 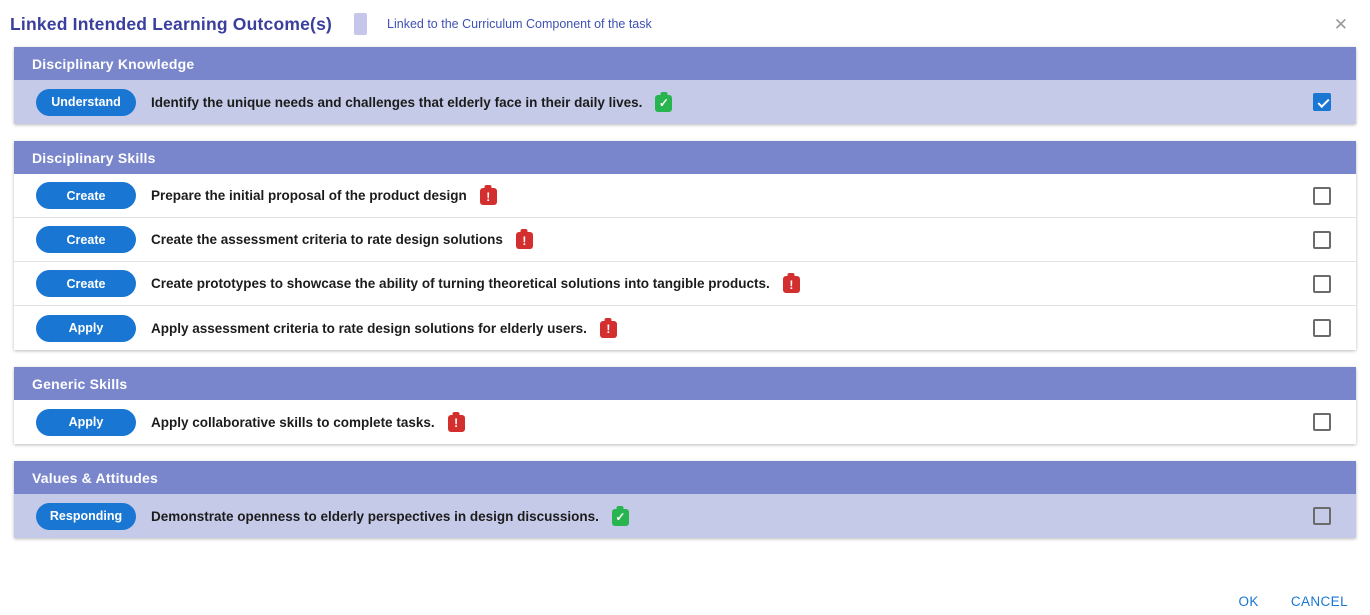 I want to click on section-header: Disciplinary Skills, so click(x=685, y=157).